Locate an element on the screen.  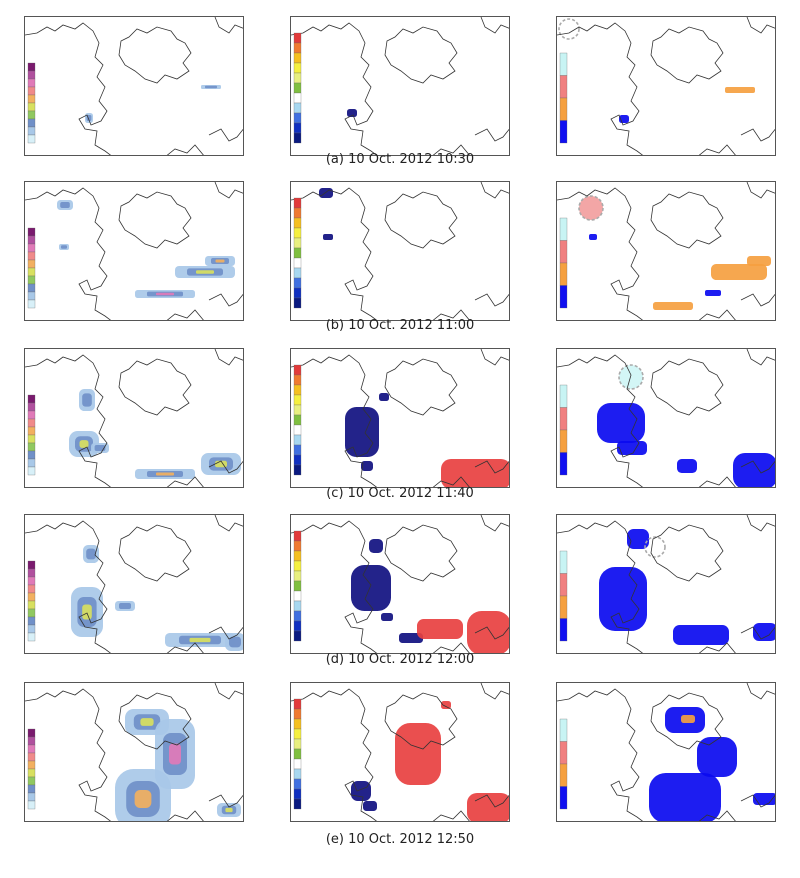
row-caption: (c) 10 Oct. 2012 11:40 is located at coordinates (400, 493).